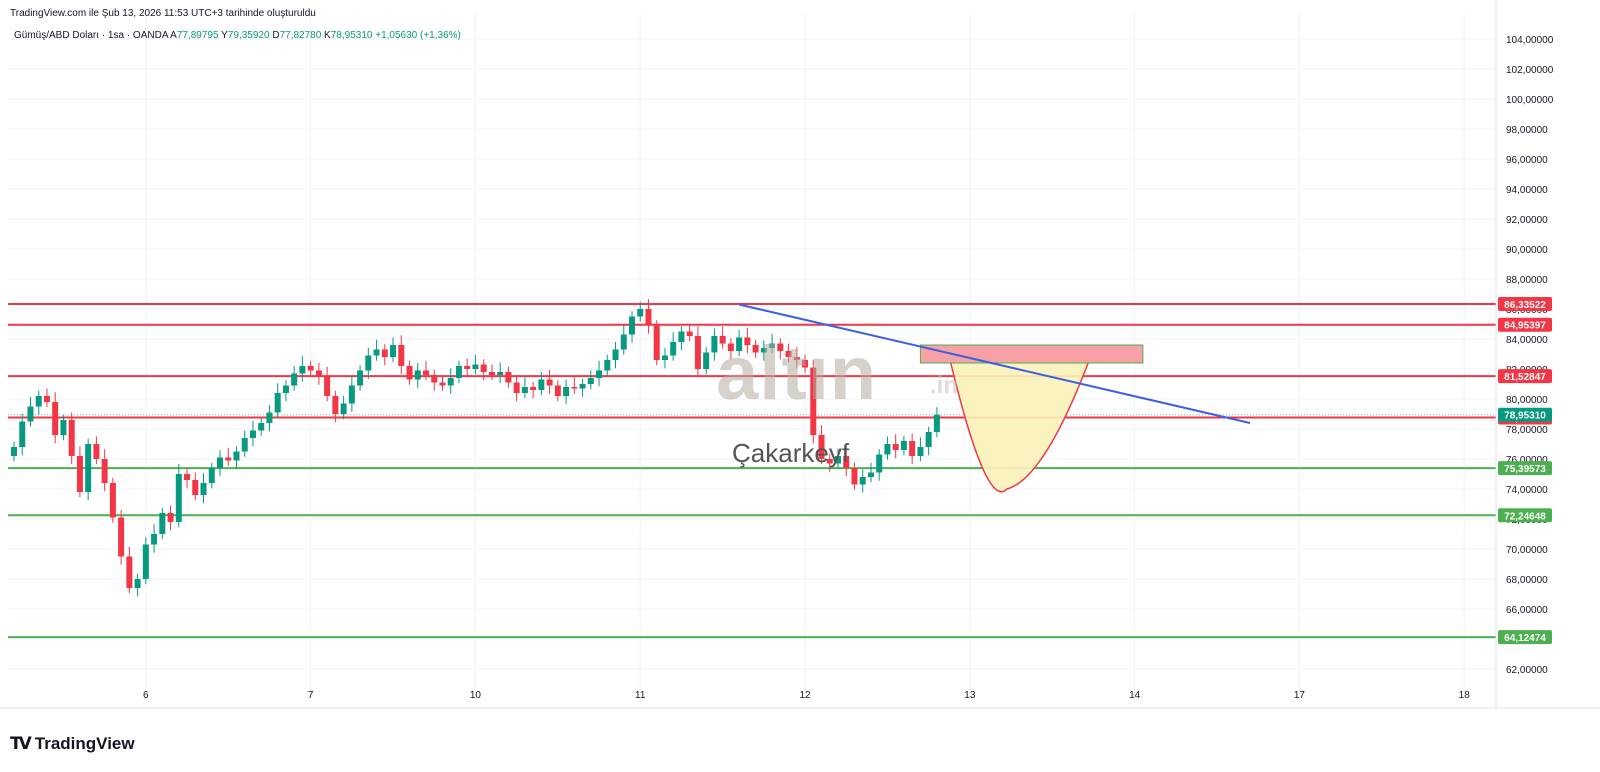 The width and height of the screenshot is (1600, 772). I want to click on tradingview-logo: TV TradingView, so click(72, 744).